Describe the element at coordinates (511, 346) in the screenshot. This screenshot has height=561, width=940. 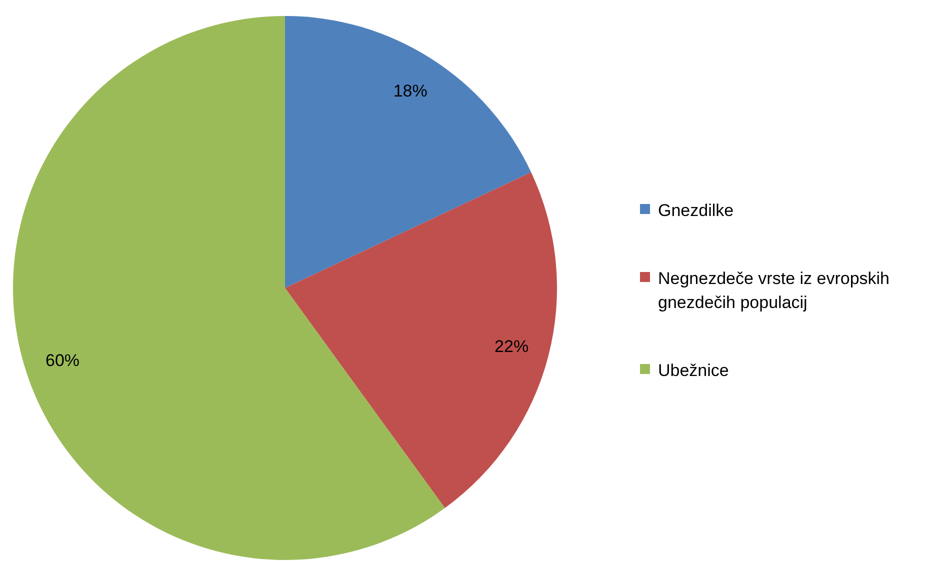
I see `data-label: 22%` at that location.